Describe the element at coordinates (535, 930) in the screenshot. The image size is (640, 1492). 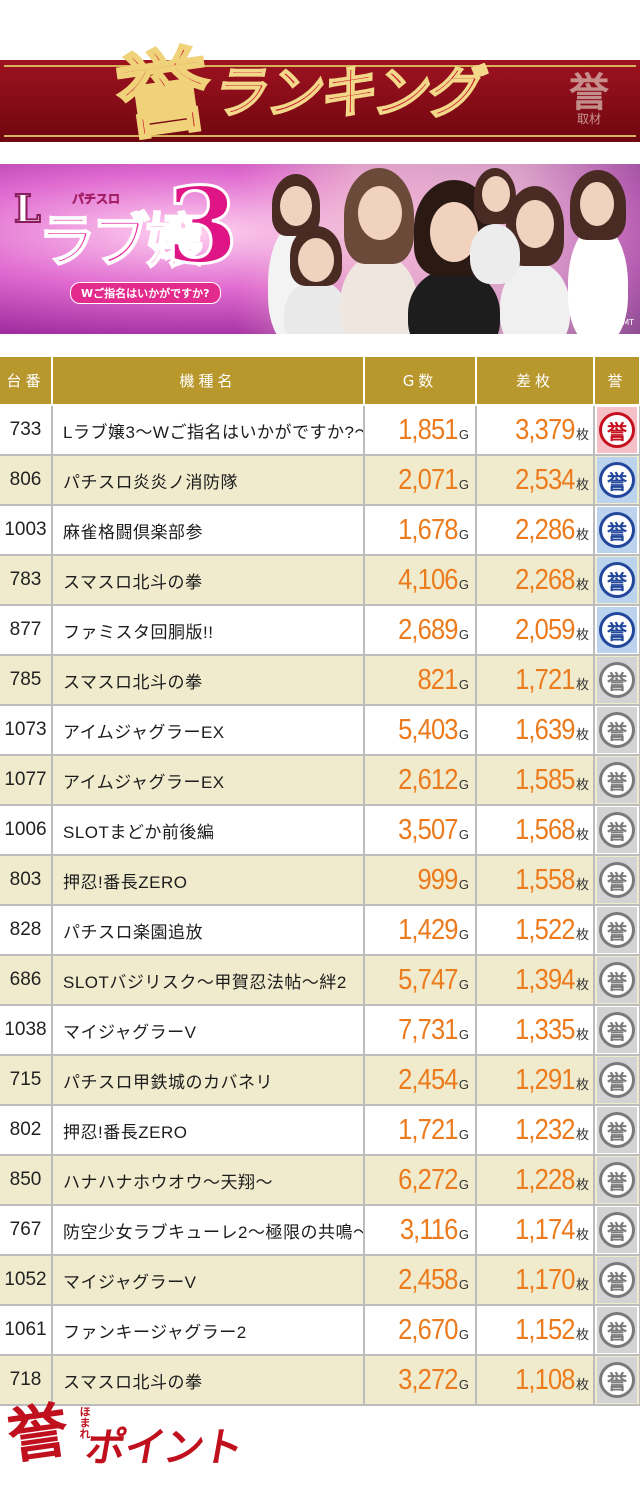
I see `coin-difference-cell: 1,522枚` at that location.